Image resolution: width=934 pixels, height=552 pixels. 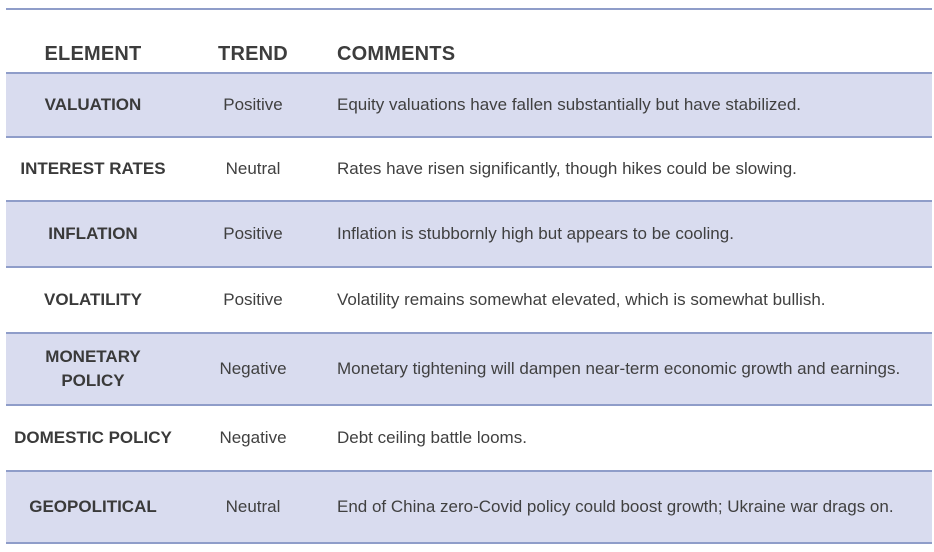 What do you see at coordinates (253, 53) in the screenshot?
I see `header-trend: TREND` at bounding box center [253, 53].